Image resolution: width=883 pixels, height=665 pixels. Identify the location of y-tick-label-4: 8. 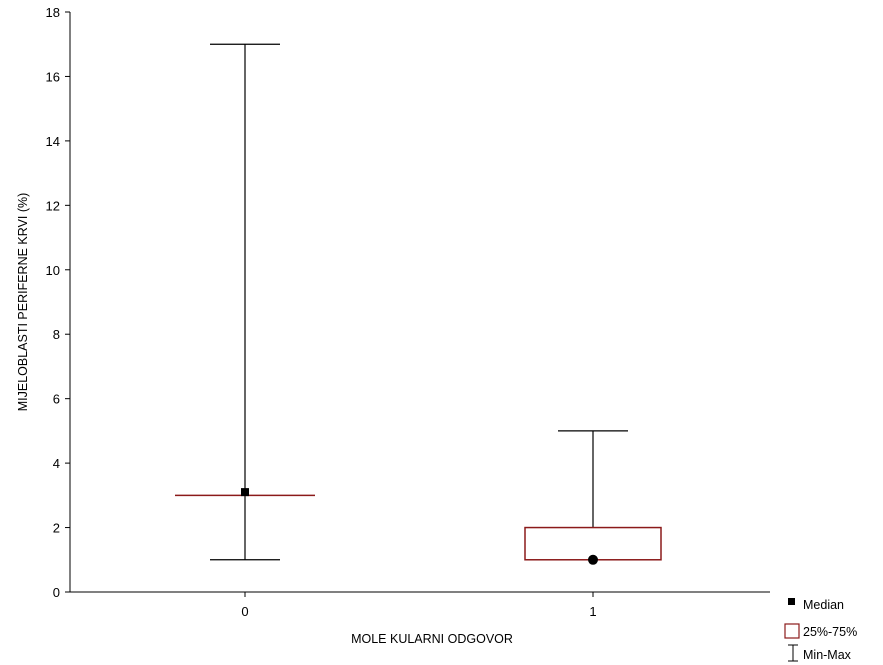
(56, 334).